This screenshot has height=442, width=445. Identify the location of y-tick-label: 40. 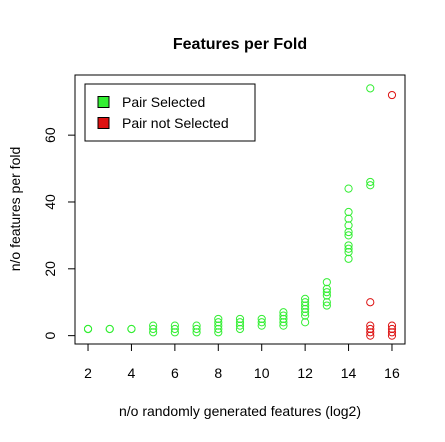
(50, 202).